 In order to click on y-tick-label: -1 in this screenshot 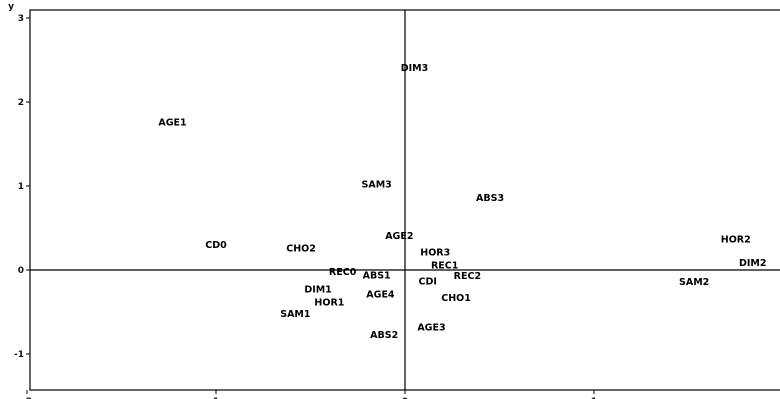, I will do `click(19, 355)`.